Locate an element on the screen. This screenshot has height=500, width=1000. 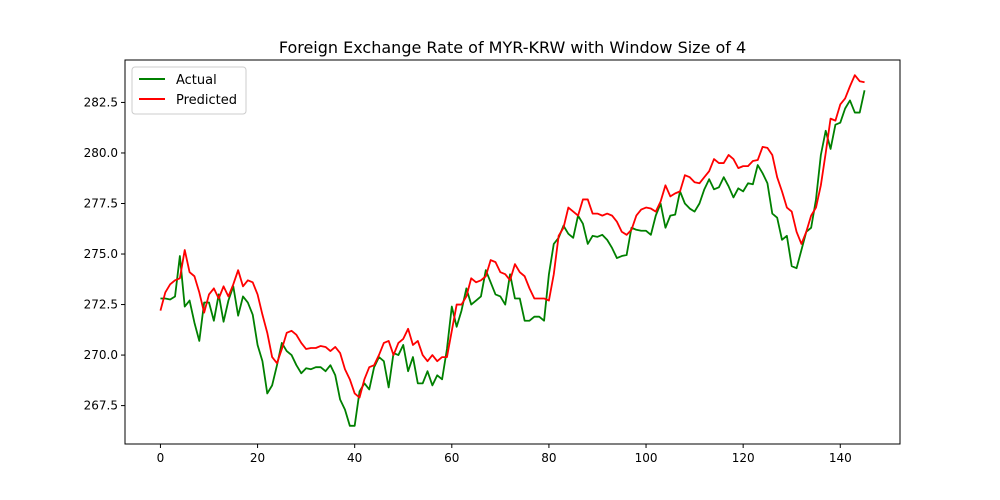
x-axis: 0 20 40 60 80 100 120 140 is located at coordinates (504, 454).